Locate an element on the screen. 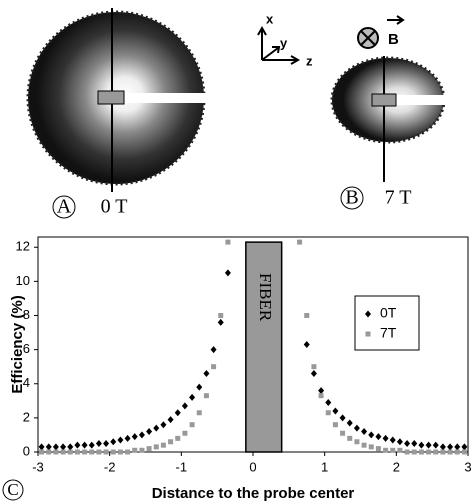  legend-marker is located at coordinates (368, 314).